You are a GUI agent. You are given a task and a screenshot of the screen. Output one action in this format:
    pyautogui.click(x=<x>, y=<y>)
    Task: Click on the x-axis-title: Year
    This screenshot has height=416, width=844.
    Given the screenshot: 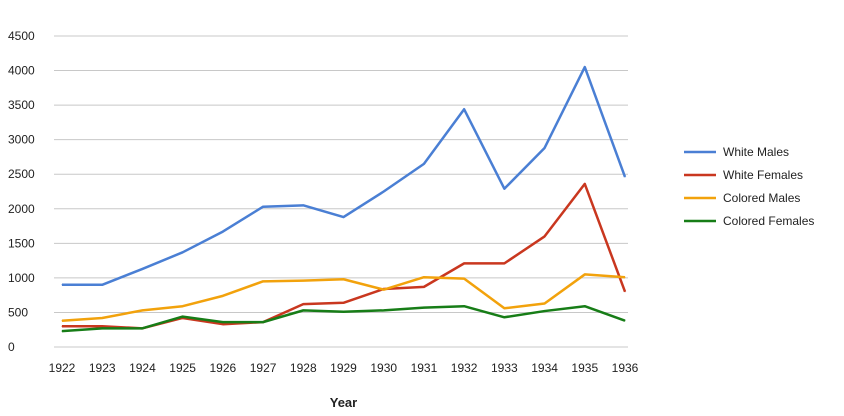 What is the action you would take?
    pyautogui.click(x=343, y=402)
    